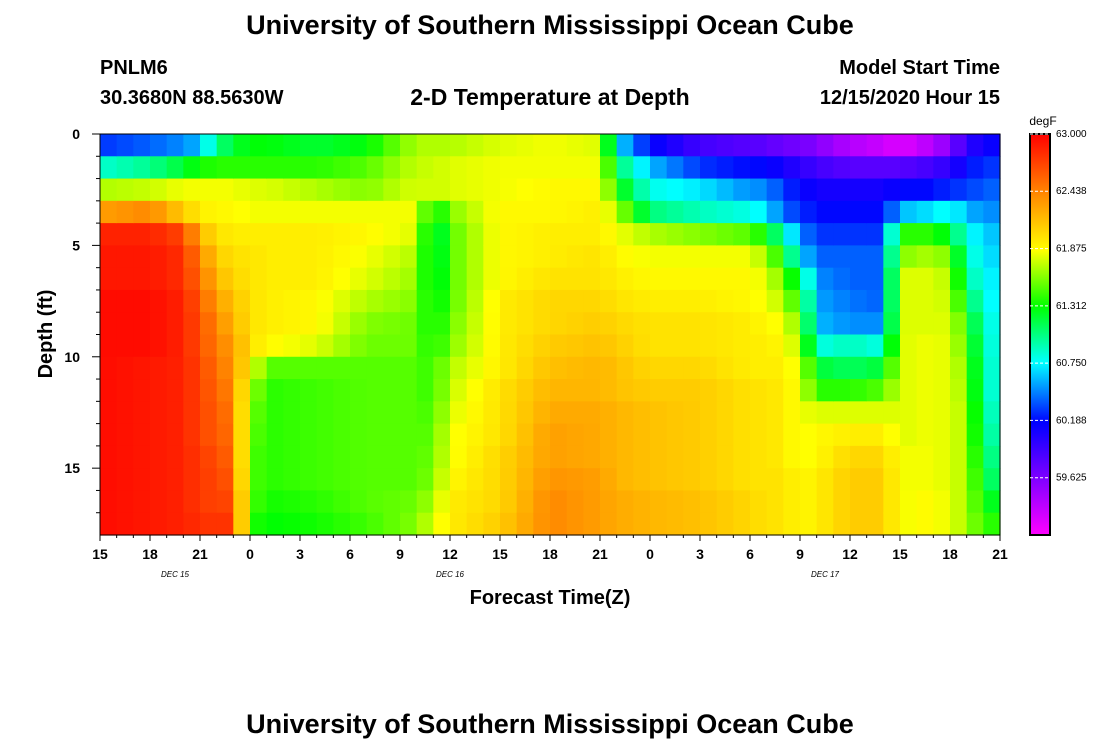  I want to click on y-axis-label: Depth (ft), so click(46, 334).